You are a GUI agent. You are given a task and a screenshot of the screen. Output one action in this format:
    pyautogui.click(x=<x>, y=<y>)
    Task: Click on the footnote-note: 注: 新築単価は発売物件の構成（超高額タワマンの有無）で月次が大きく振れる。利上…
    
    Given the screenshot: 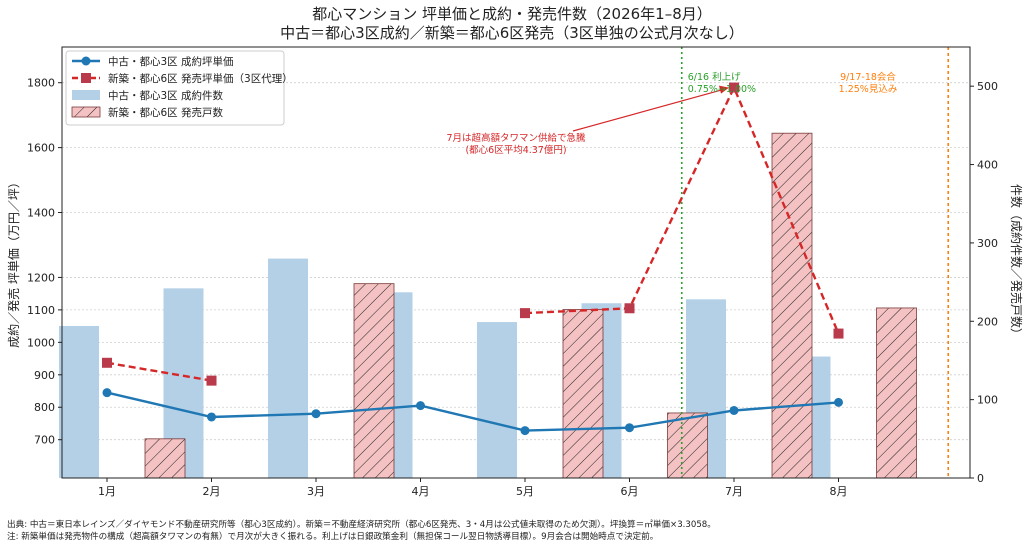 What is the action you would take?
    pyautogui.click(x=332, y=536)
    